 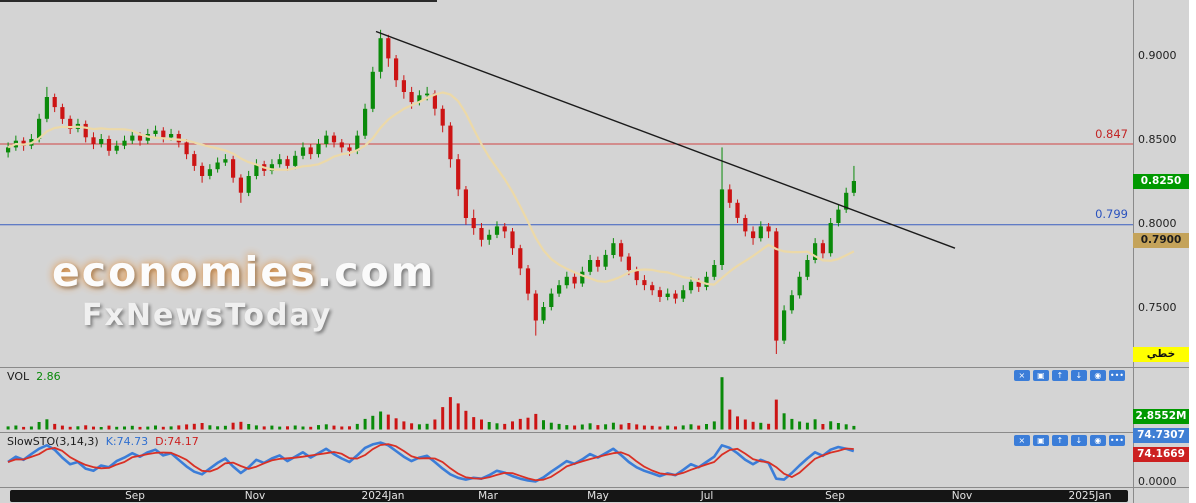 What do you see at coordinates (1157, 139) in the screenshot?
I see `price-axis-tick: 0.8500` at bounding box center [1157, 139].